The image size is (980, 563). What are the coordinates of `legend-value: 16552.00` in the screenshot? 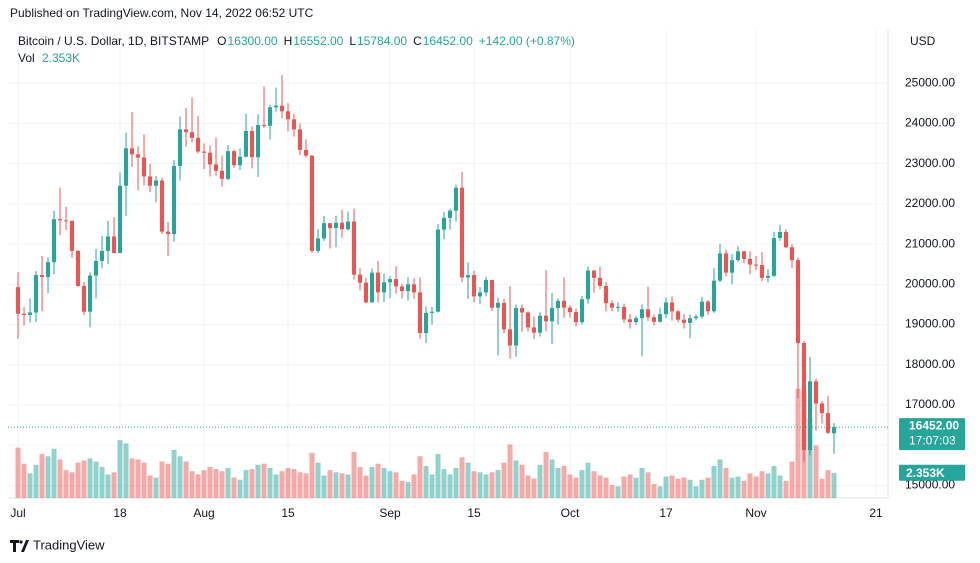 It's located at (318, 41).